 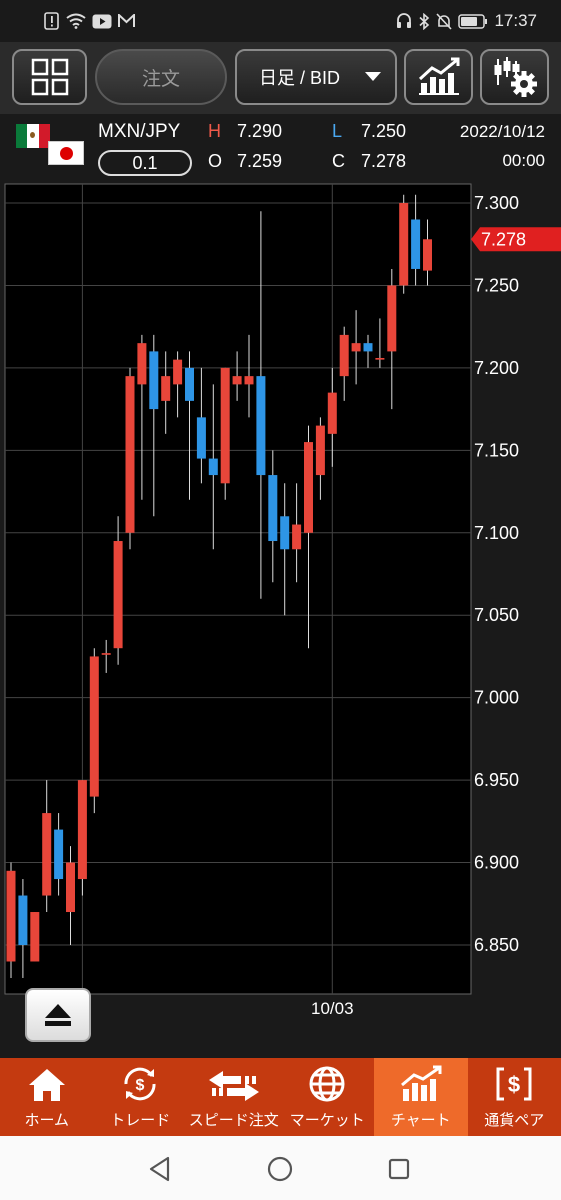 I want to click on home-circle-icon, so click(x=280, y=1169).